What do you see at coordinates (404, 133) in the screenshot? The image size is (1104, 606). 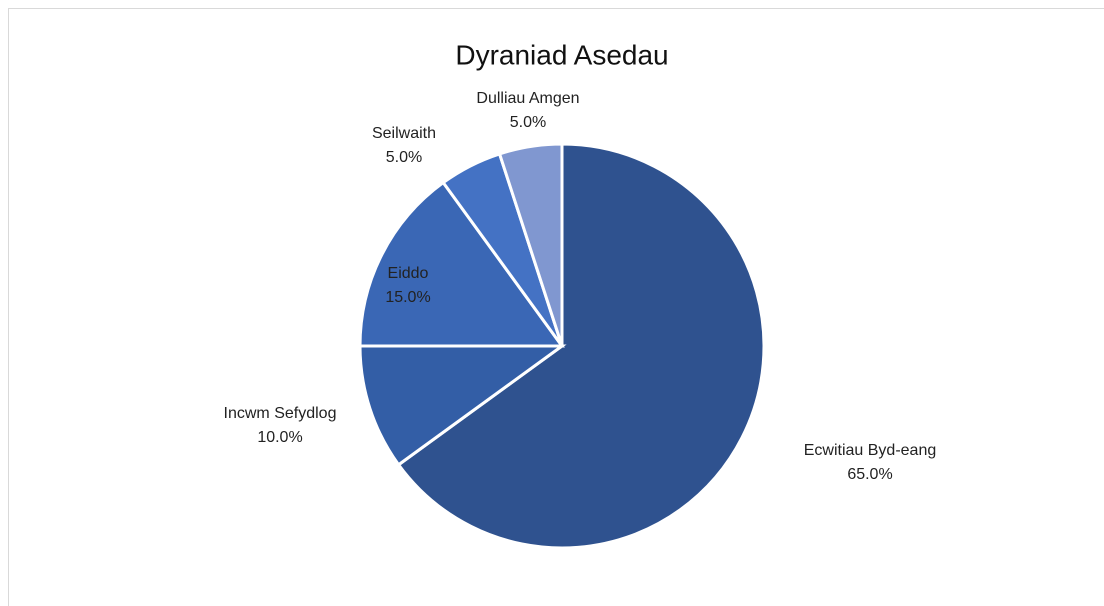 I see `slice-category-label: Seilwaith` at bounding box center [404, 133].